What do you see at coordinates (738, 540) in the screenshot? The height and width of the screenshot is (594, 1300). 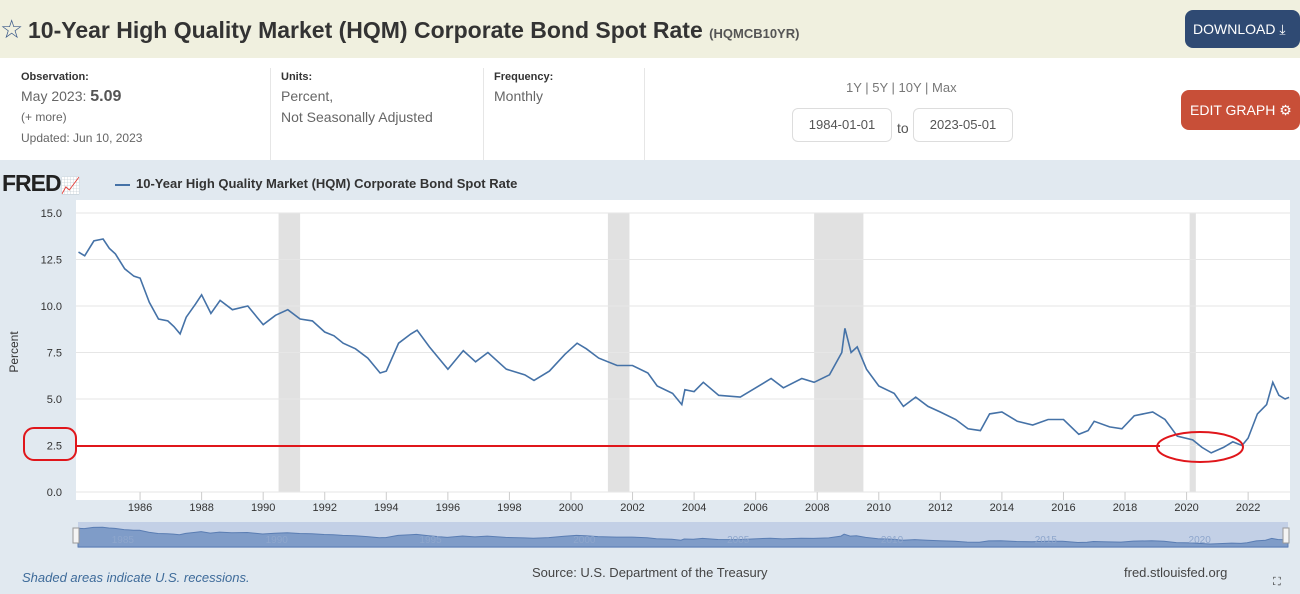 I see `navigator-tick-label: 2005` at bounding box center [738, 540].